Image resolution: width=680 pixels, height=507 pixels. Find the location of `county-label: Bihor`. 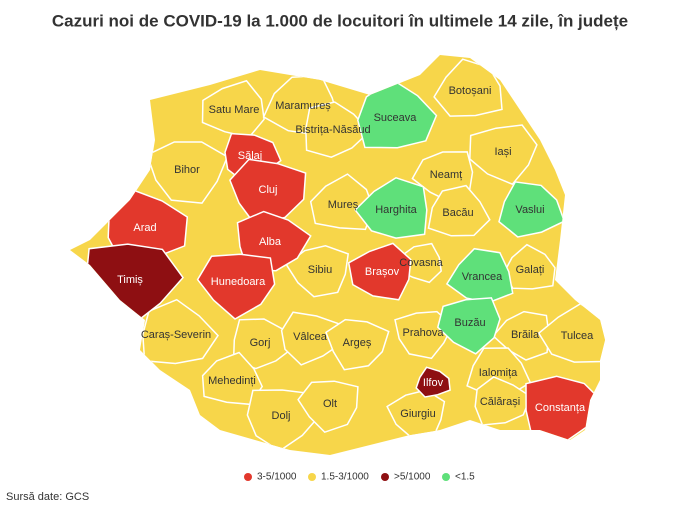

county-label: Bihor is located at coordinates (187, 170).